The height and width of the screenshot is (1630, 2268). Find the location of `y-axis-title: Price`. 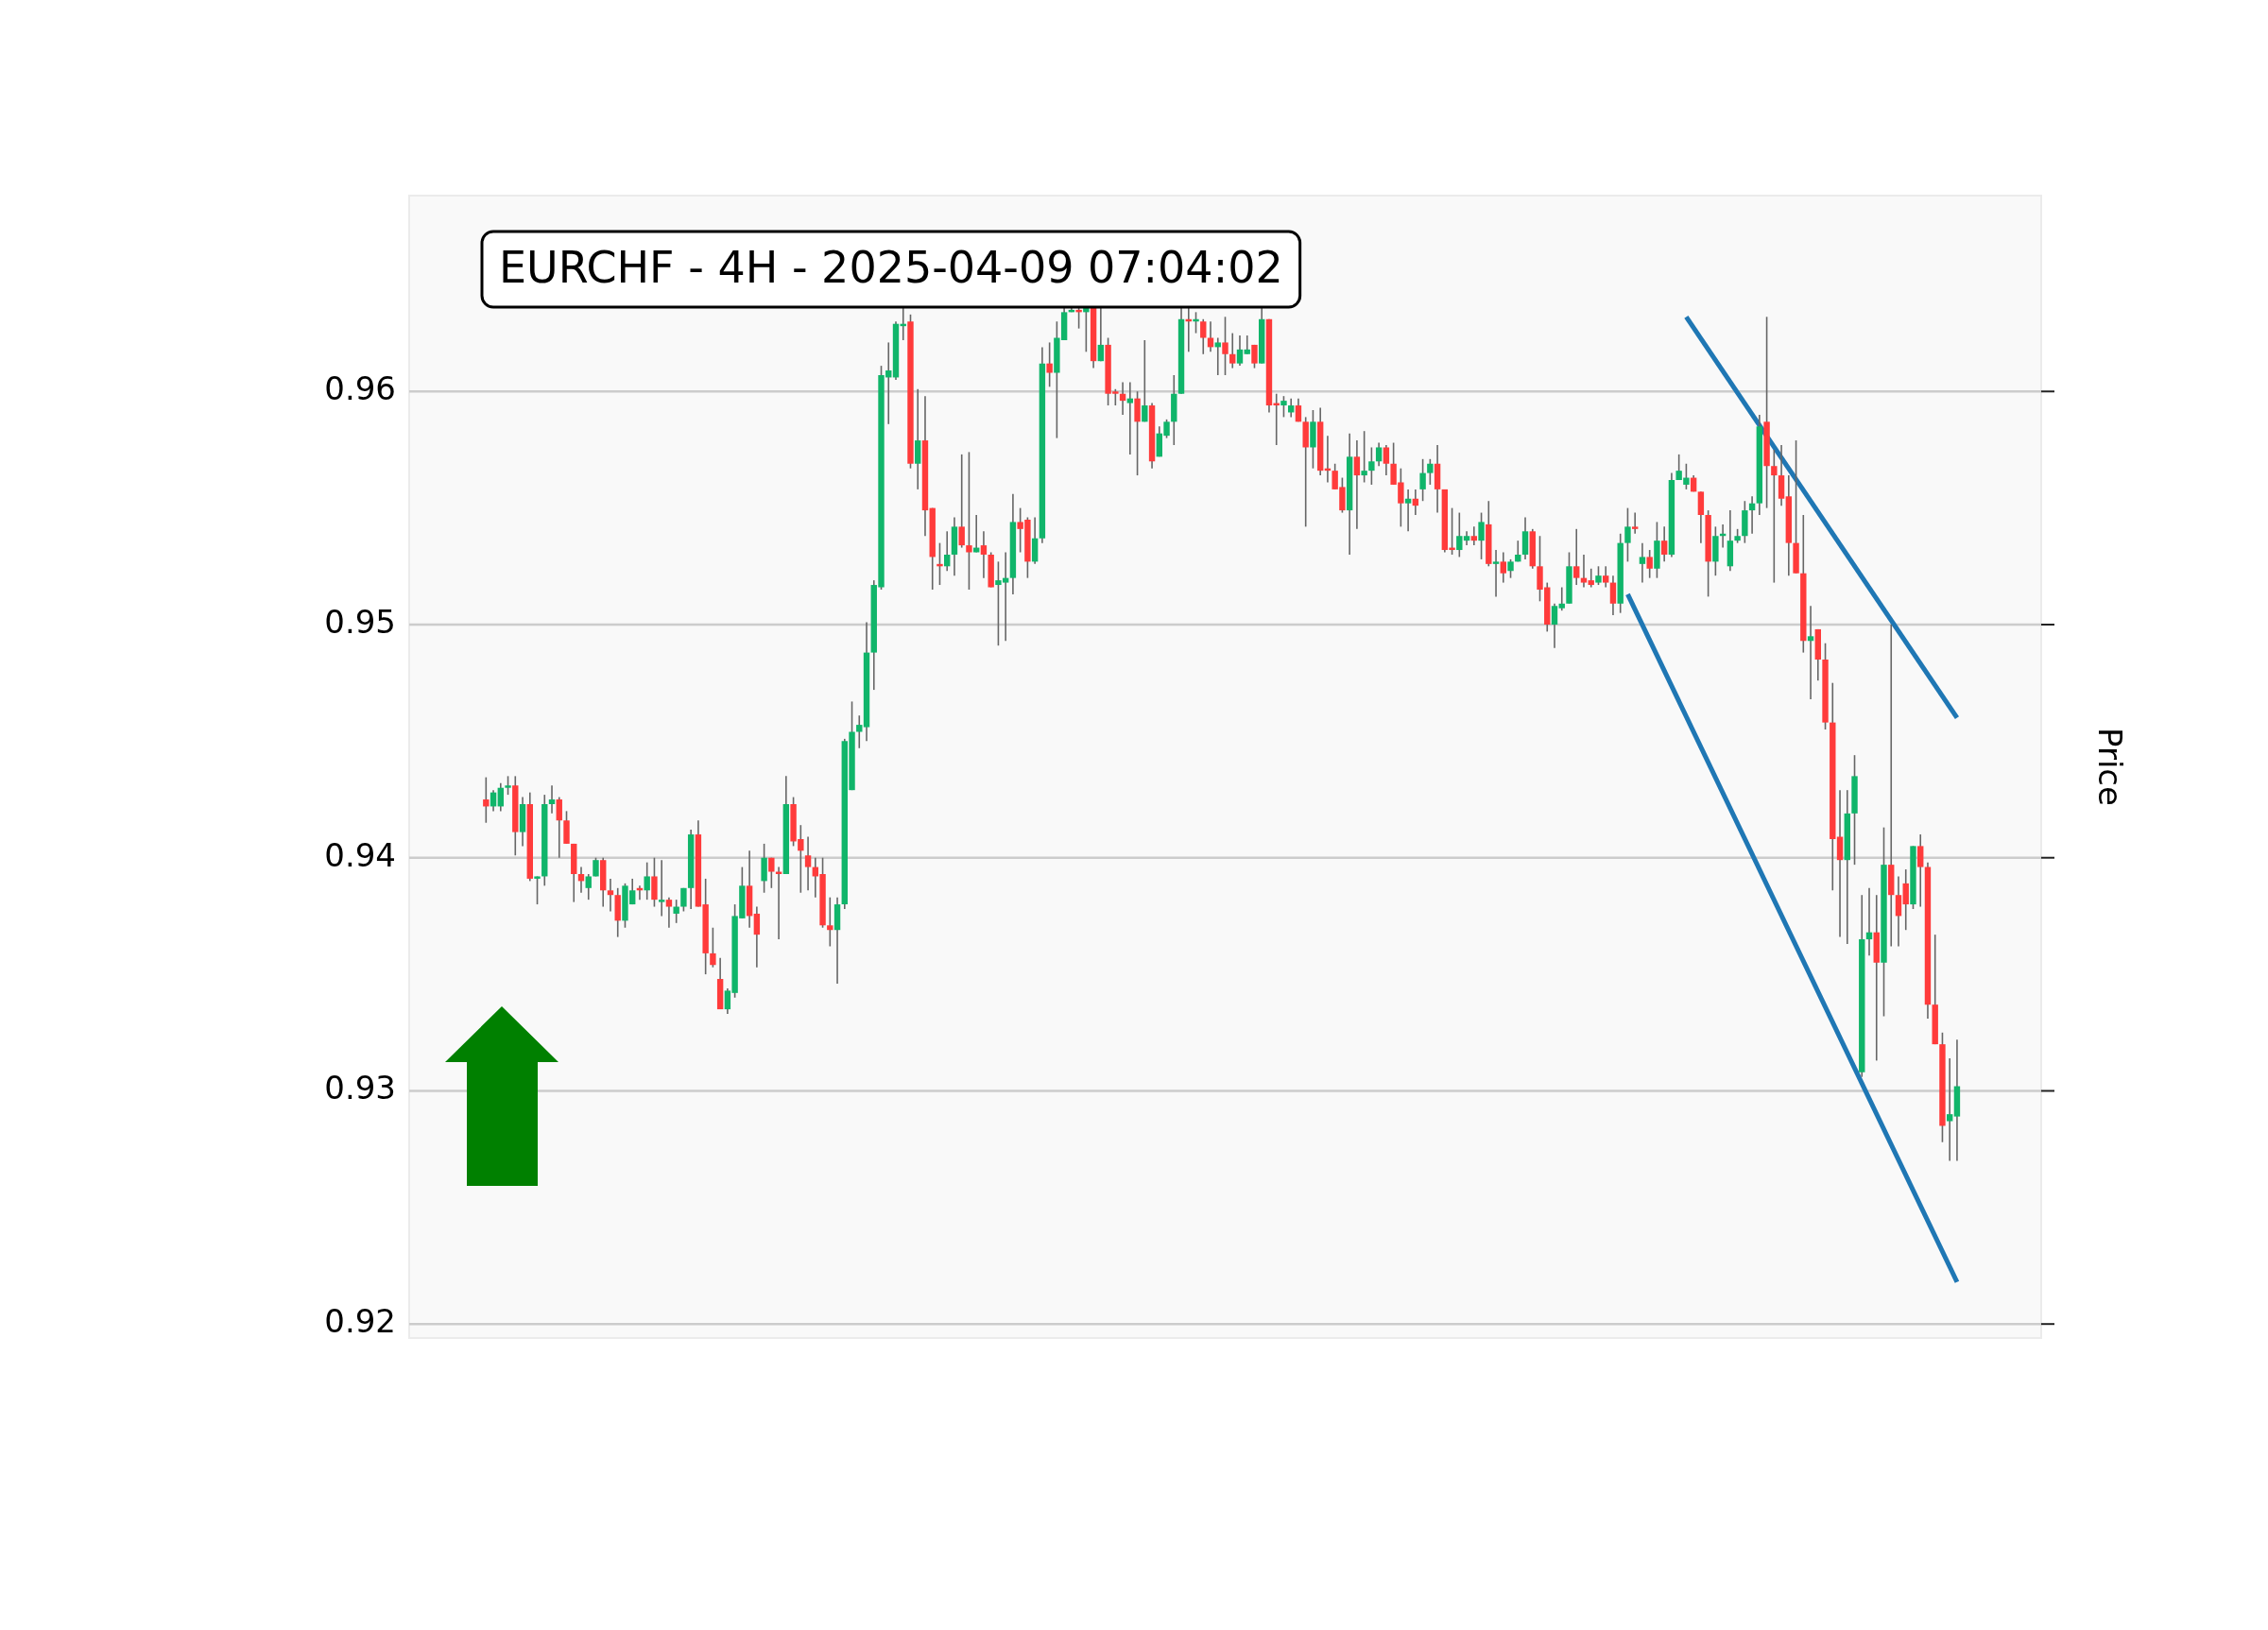

y-axis-title: Price is located at coordinates (2109, 767).